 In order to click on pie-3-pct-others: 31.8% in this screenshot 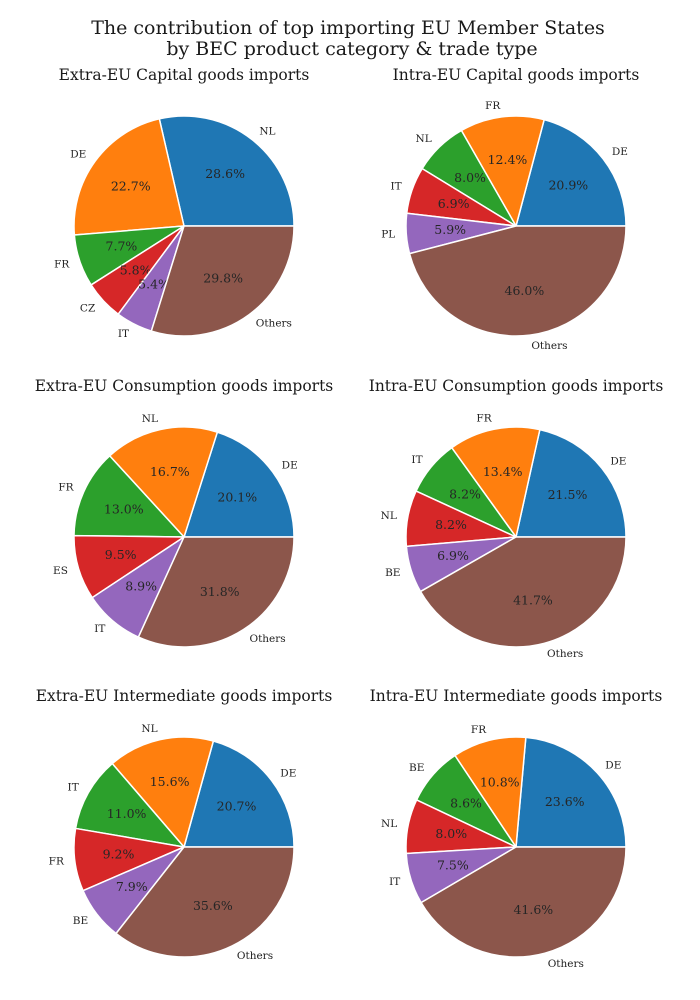, I will do `click(220, 591)`.